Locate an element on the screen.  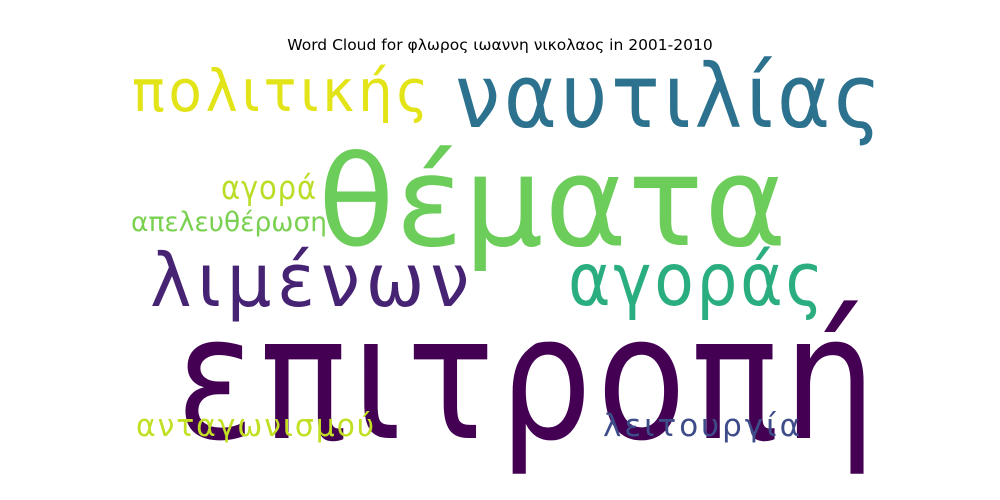
word-5: αγοράς is located at coordinates (697, 280).